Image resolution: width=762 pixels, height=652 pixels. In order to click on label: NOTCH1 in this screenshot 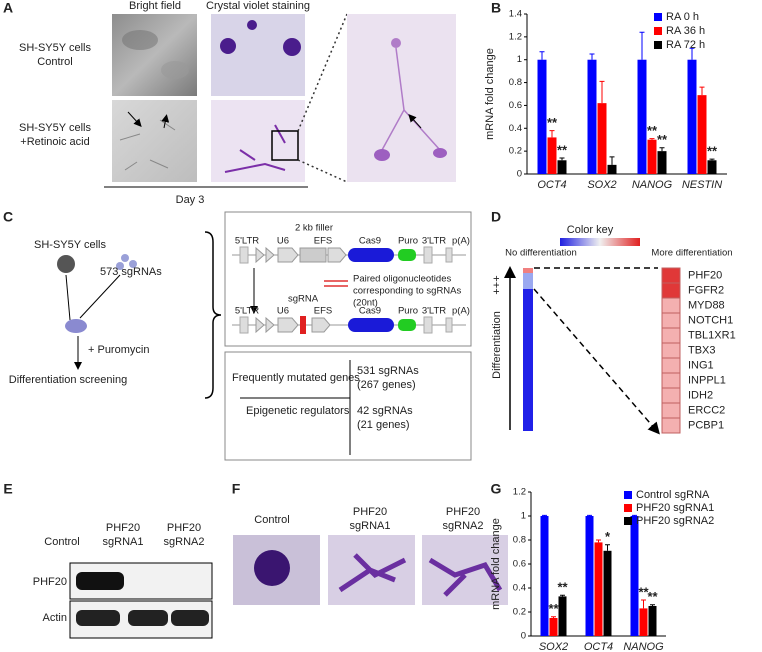, I will do `click(710, 320)`.